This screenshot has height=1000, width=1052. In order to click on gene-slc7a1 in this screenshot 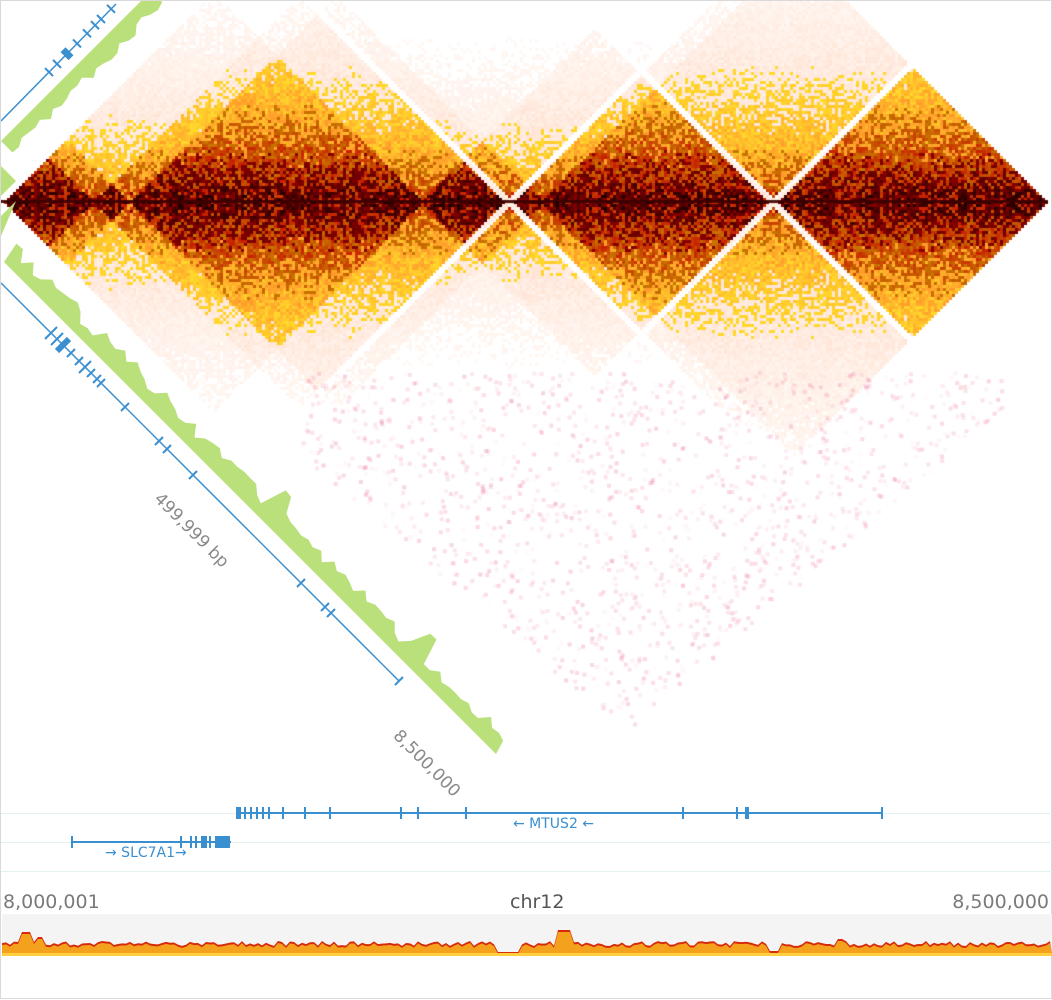, I will do `click(151, 842)`.